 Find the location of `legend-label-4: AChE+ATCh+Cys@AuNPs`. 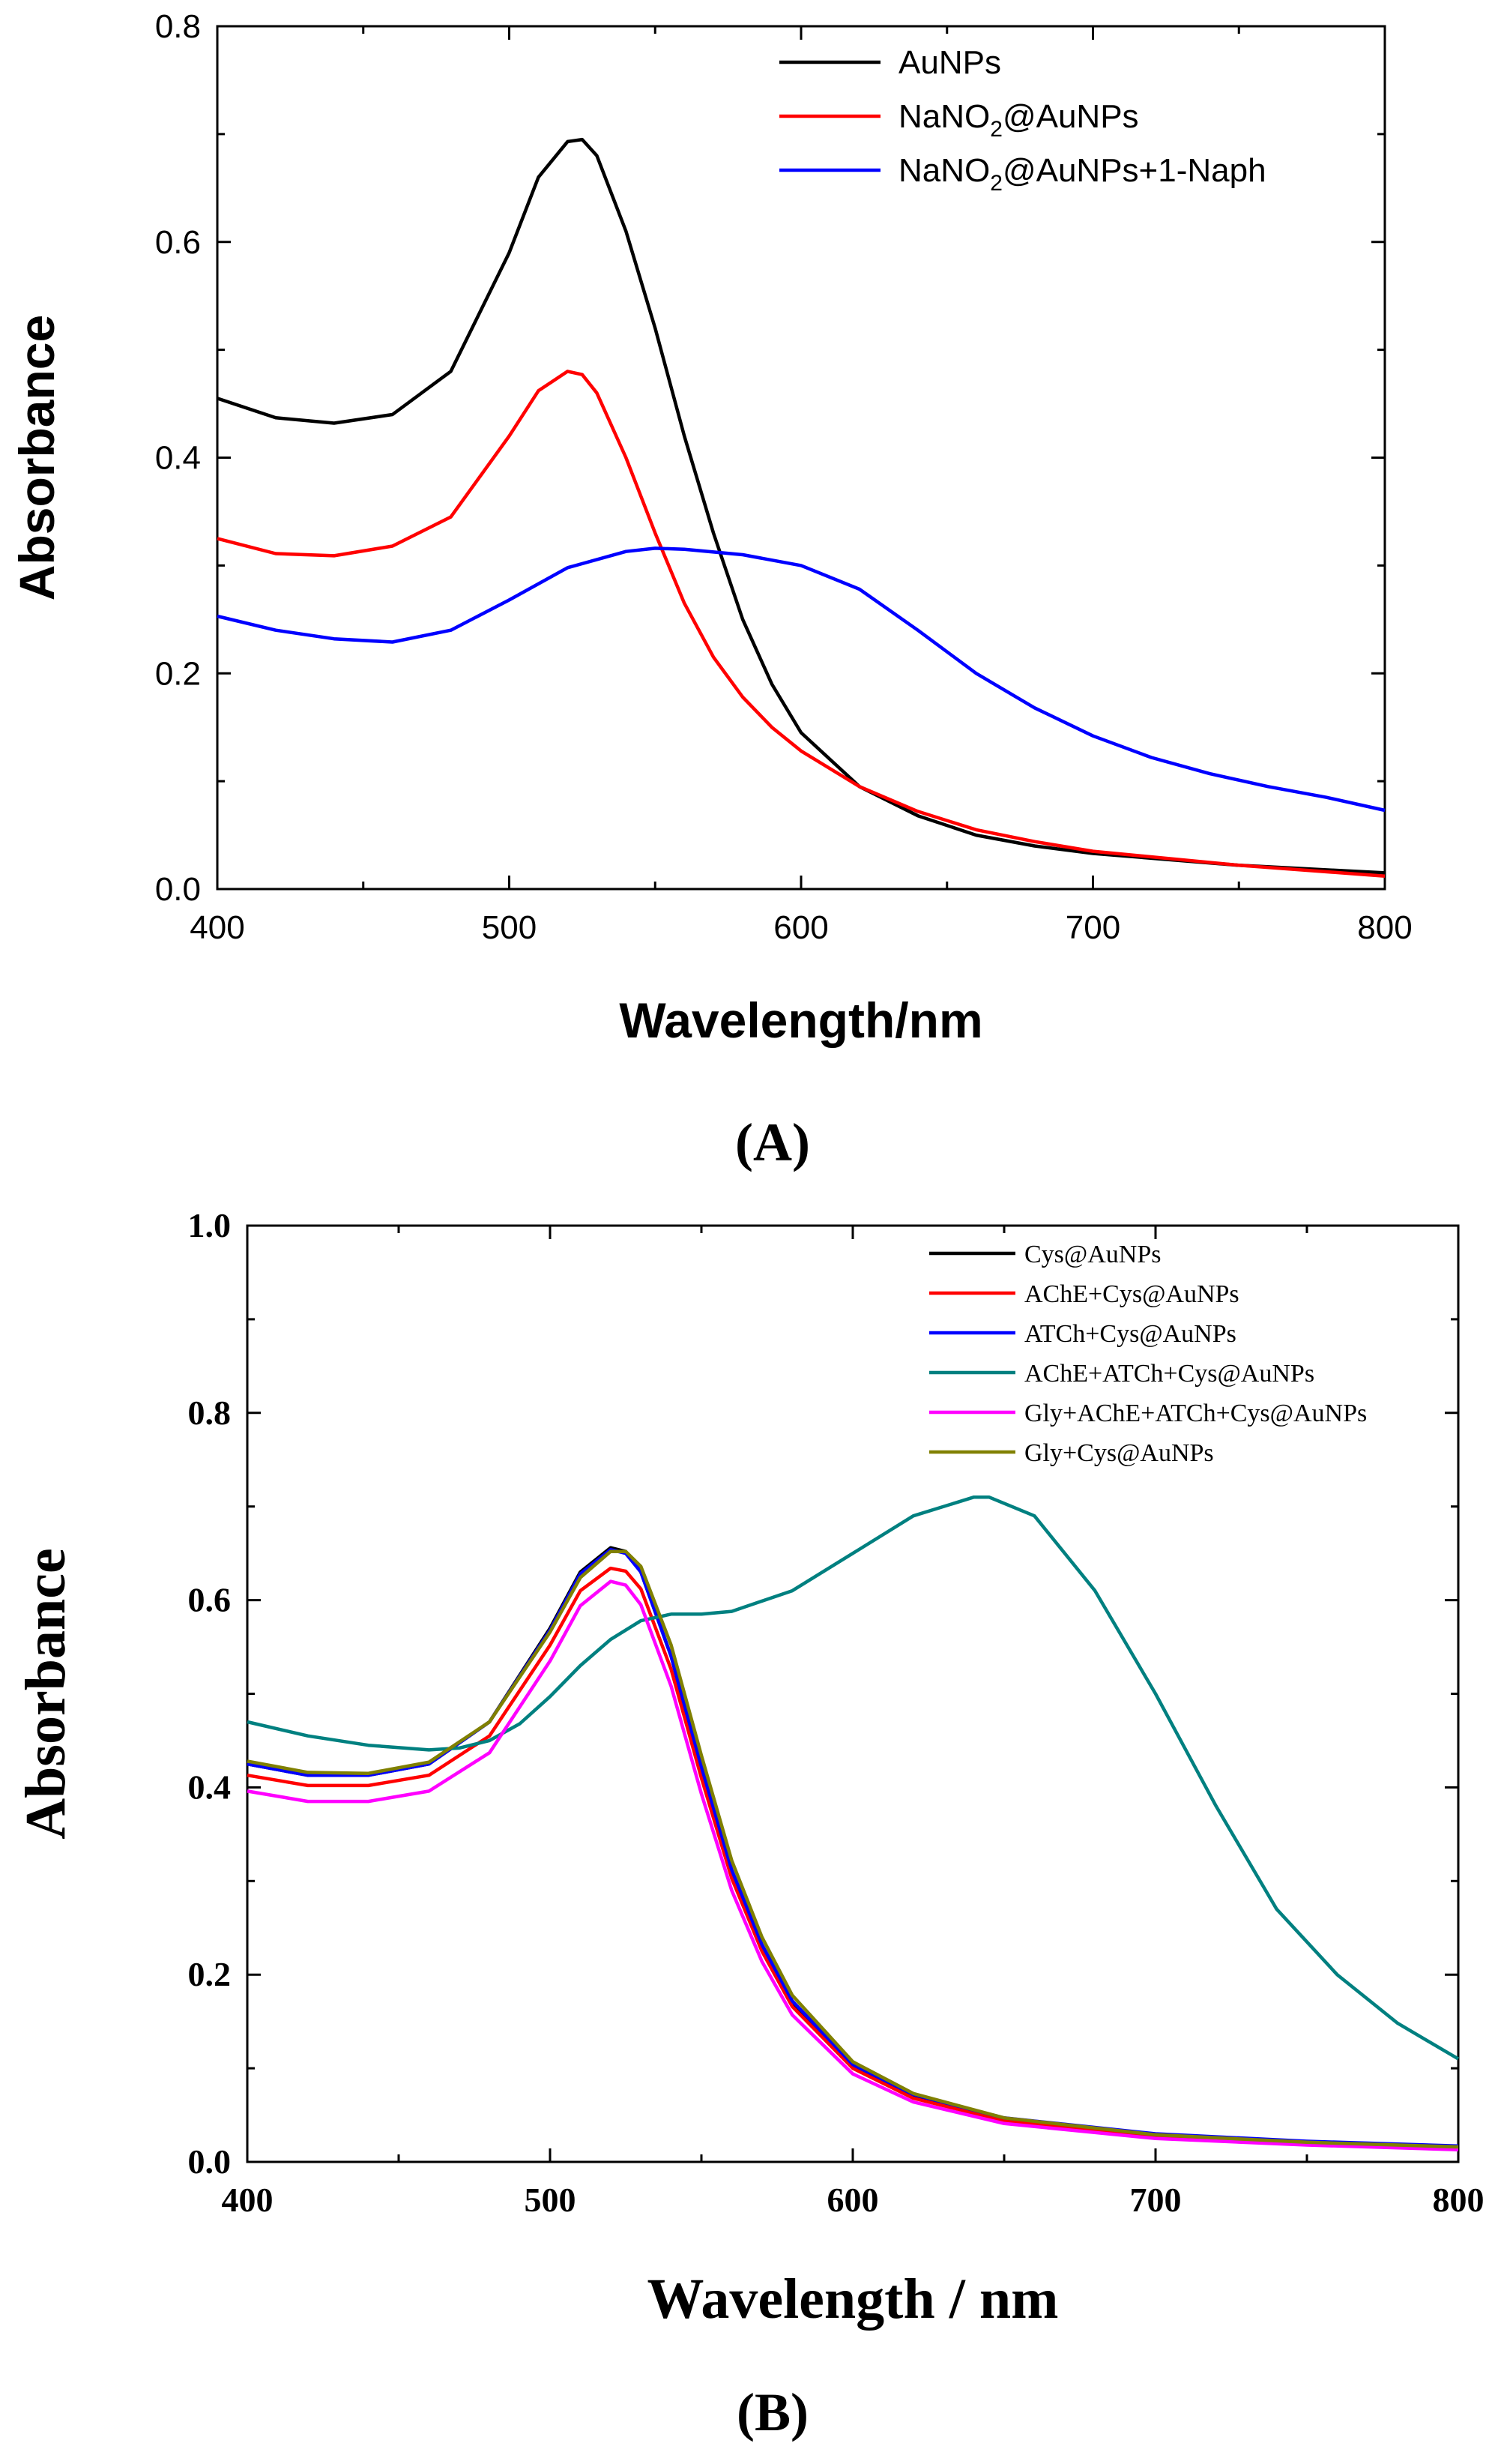

legend-label-4: AChE+ATCh+Cys@AuNPs is located at coordinates (1169, 1374).